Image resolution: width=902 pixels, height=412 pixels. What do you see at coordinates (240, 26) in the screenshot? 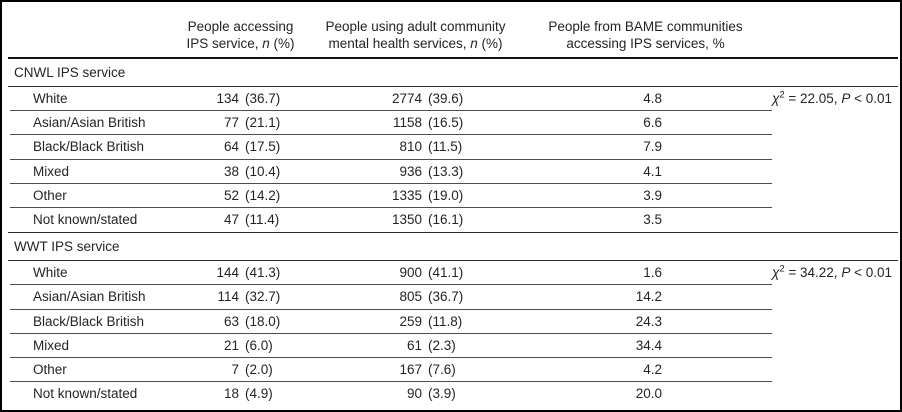
I see `header-line-1: People accessing` at bounding box center [240, 26].